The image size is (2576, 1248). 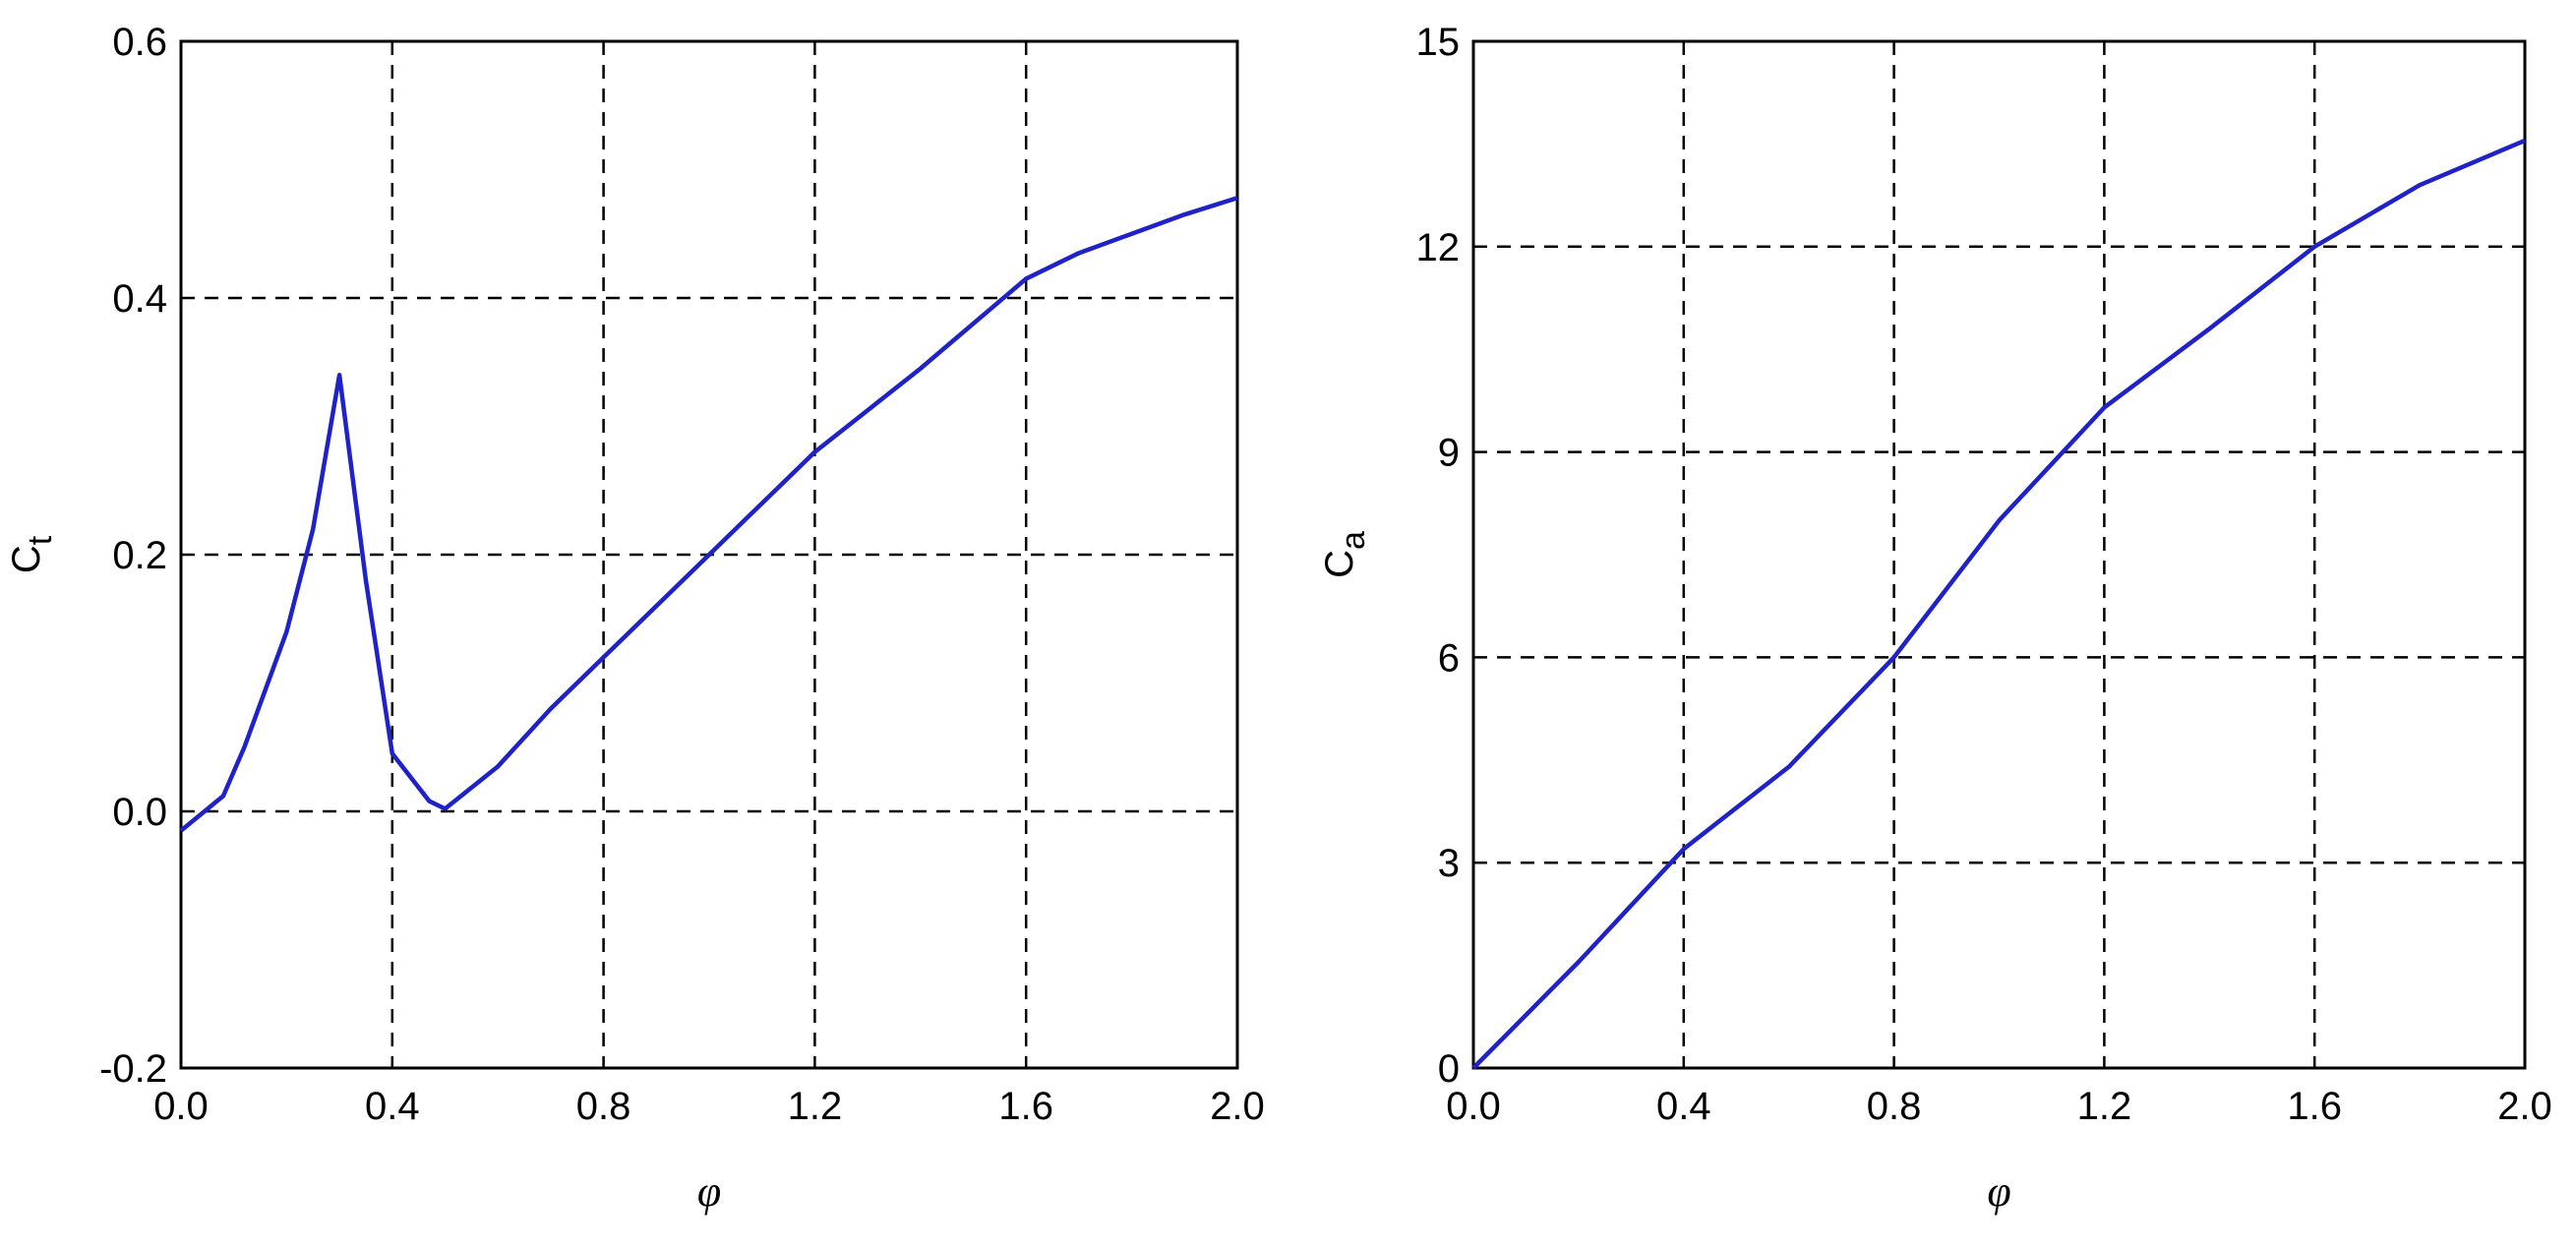 I want to click on y-axis-label: Ct, so click(x=32, y=554).